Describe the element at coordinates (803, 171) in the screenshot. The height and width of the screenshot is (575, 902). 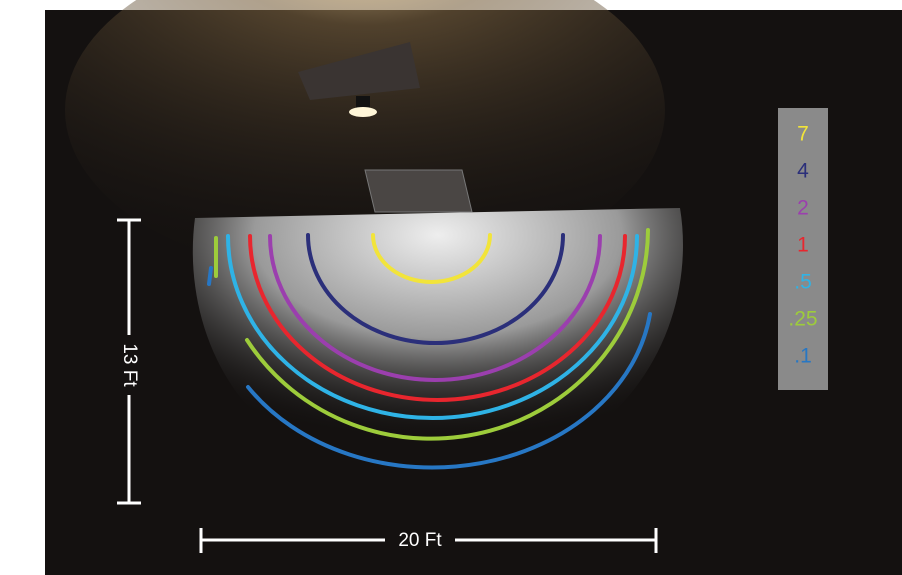
I see `legend-label: 4` at that location.